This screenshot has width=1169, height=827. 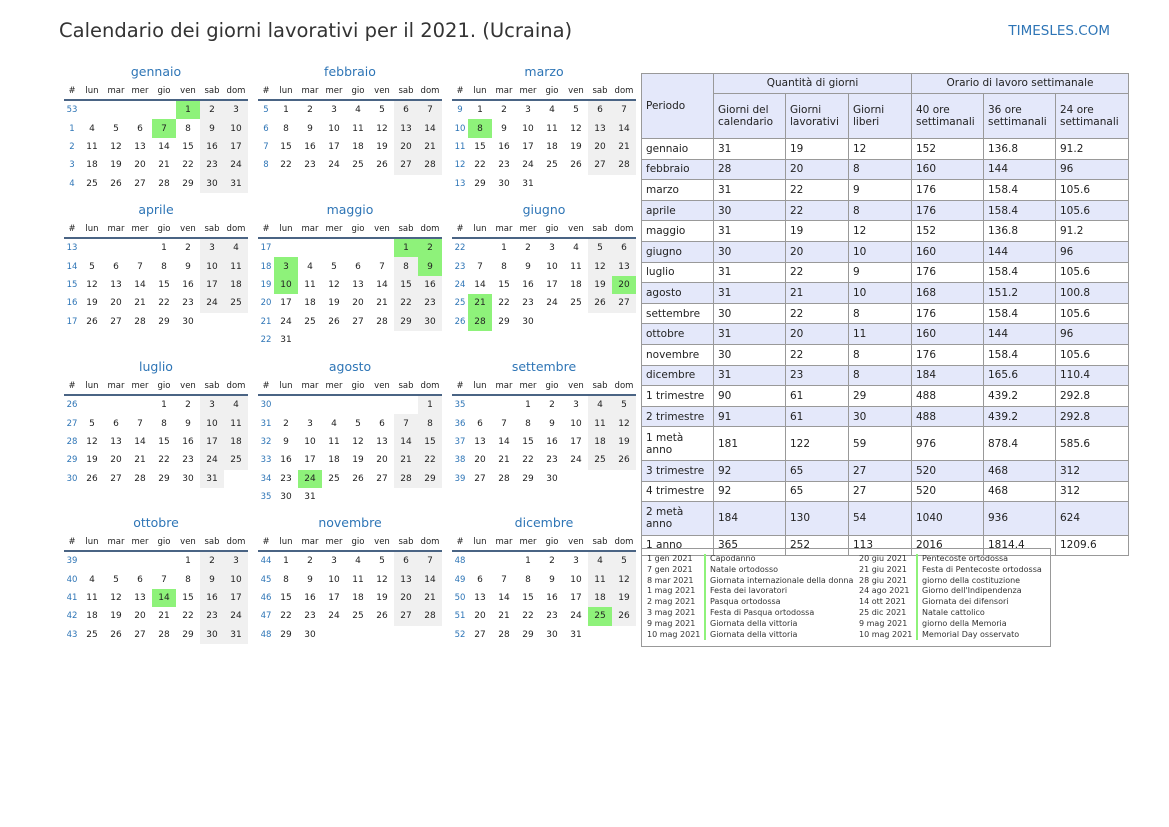 I want to click on site-link: TIMESLES.COM, so click(x=1059, y=31).